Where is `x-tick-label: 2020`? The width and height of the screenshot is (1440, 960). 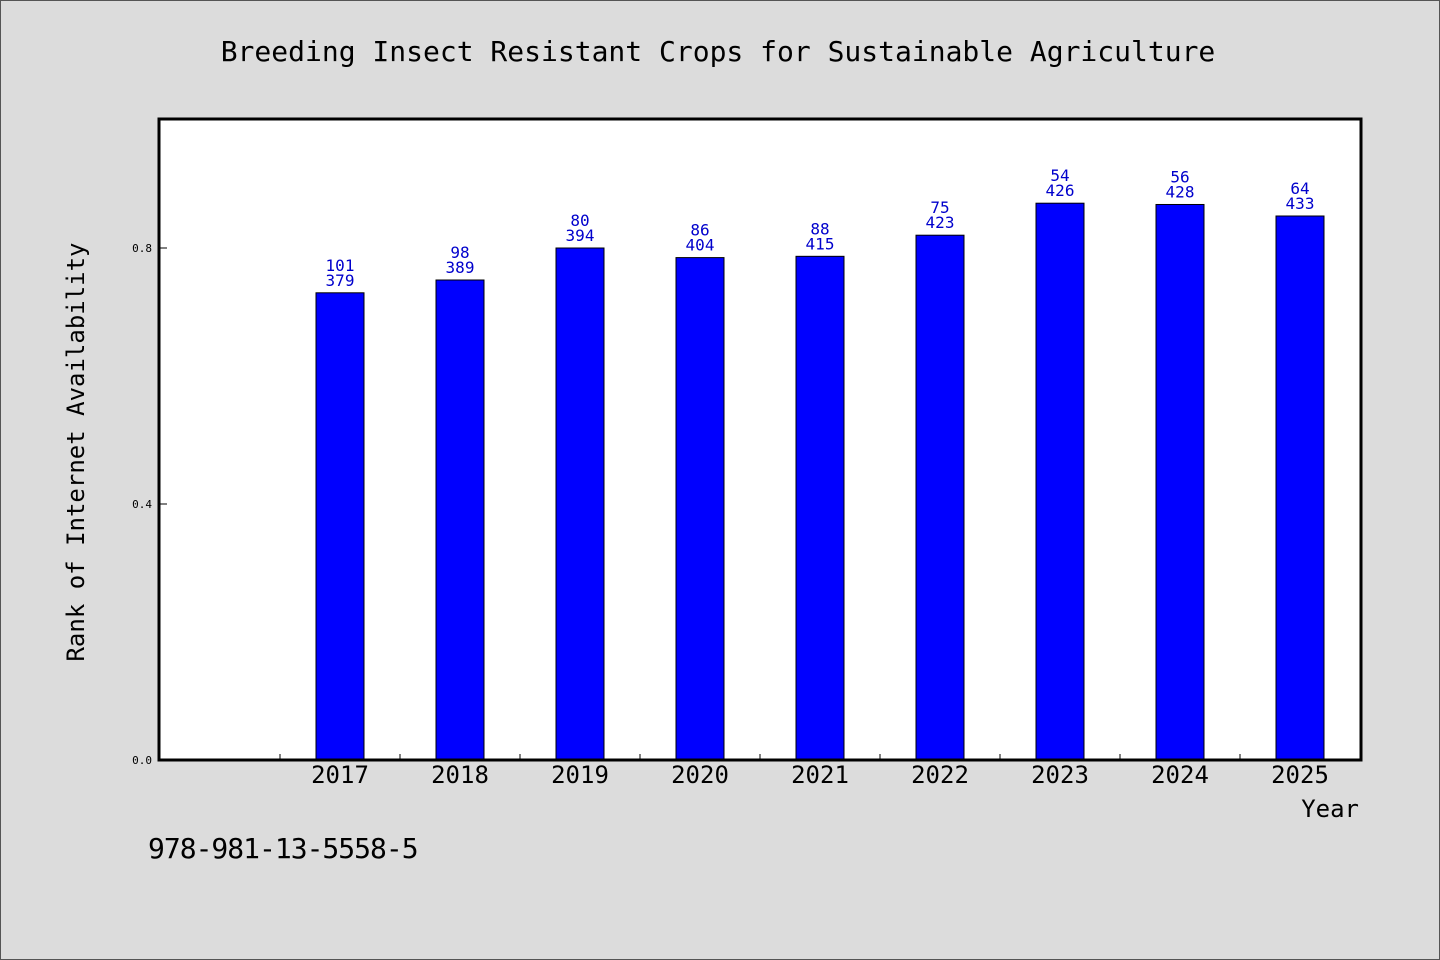
x-tick-label: 2020 is located at coordinates (700, 775).